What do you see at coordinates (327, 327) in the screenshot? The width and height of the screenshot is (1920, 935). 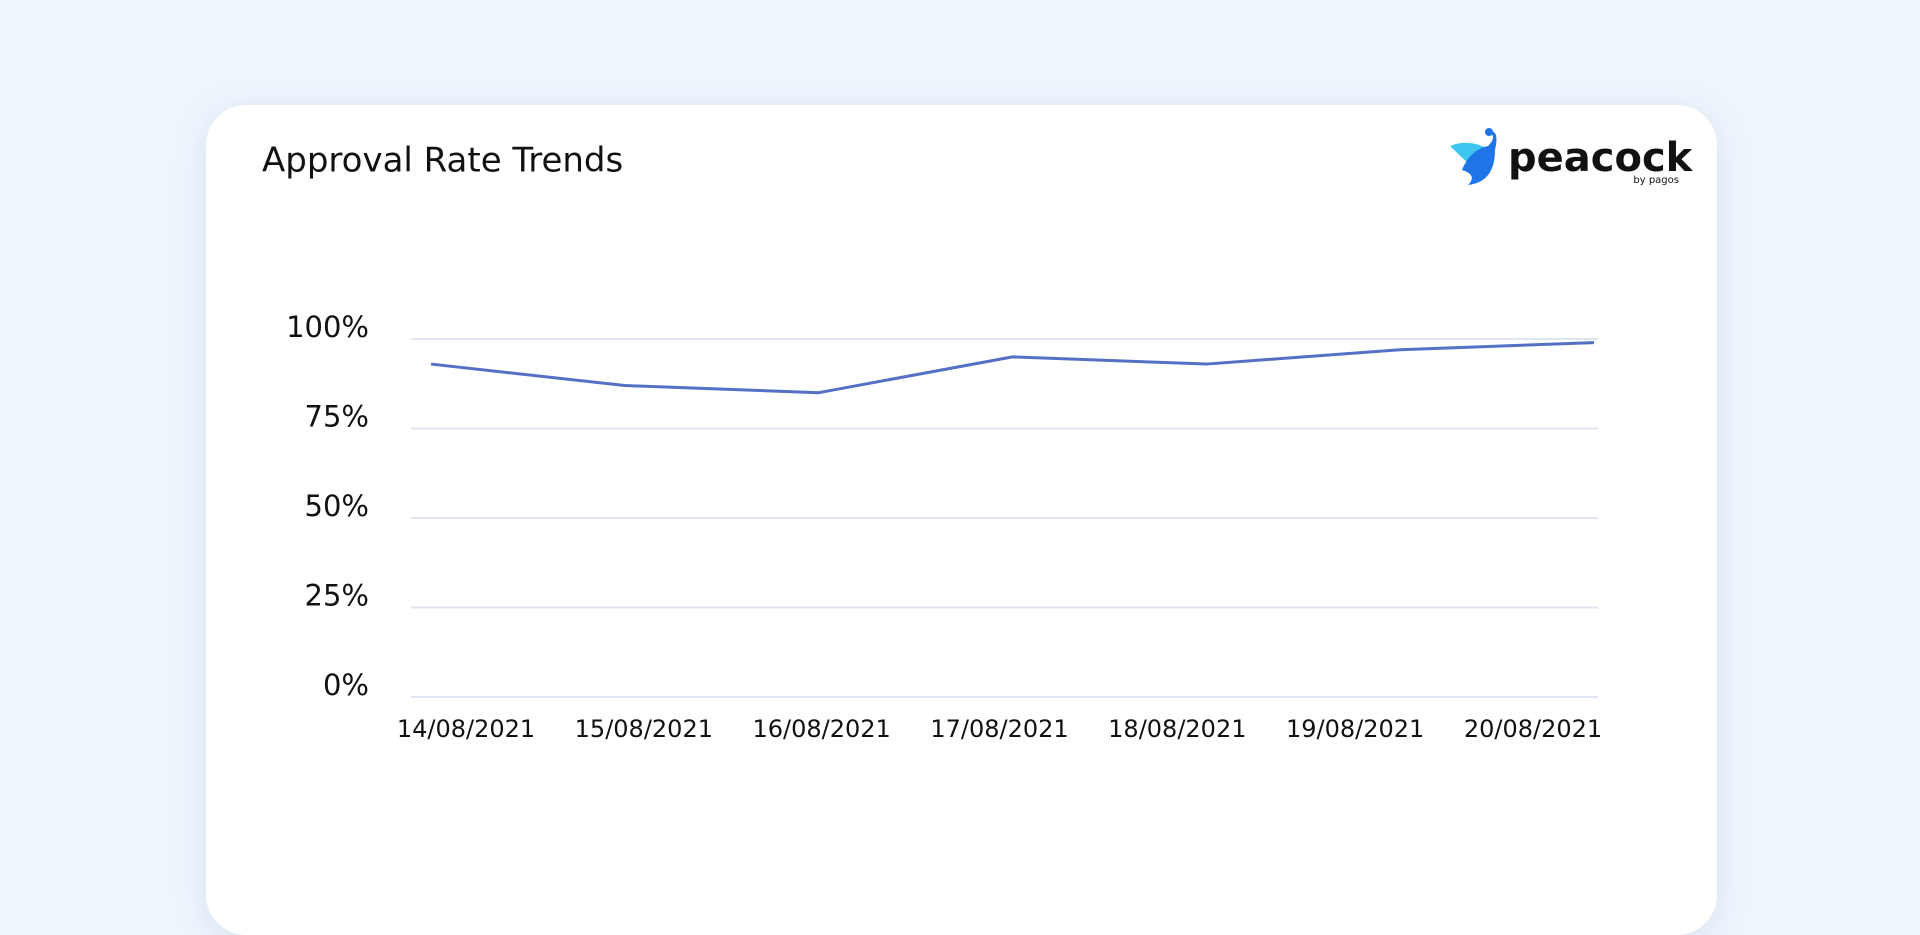 I see `y-tick-label: 100%` at bounding box center [327, 327].